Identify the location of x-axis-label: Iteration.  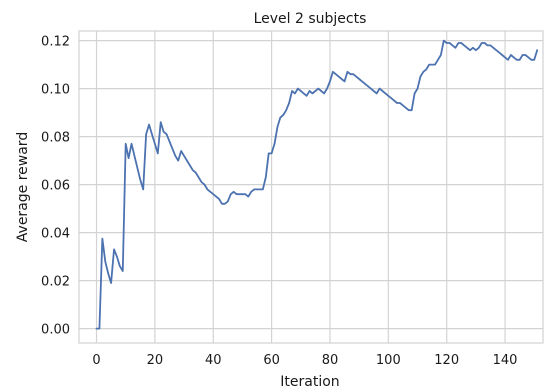
(309, 382).